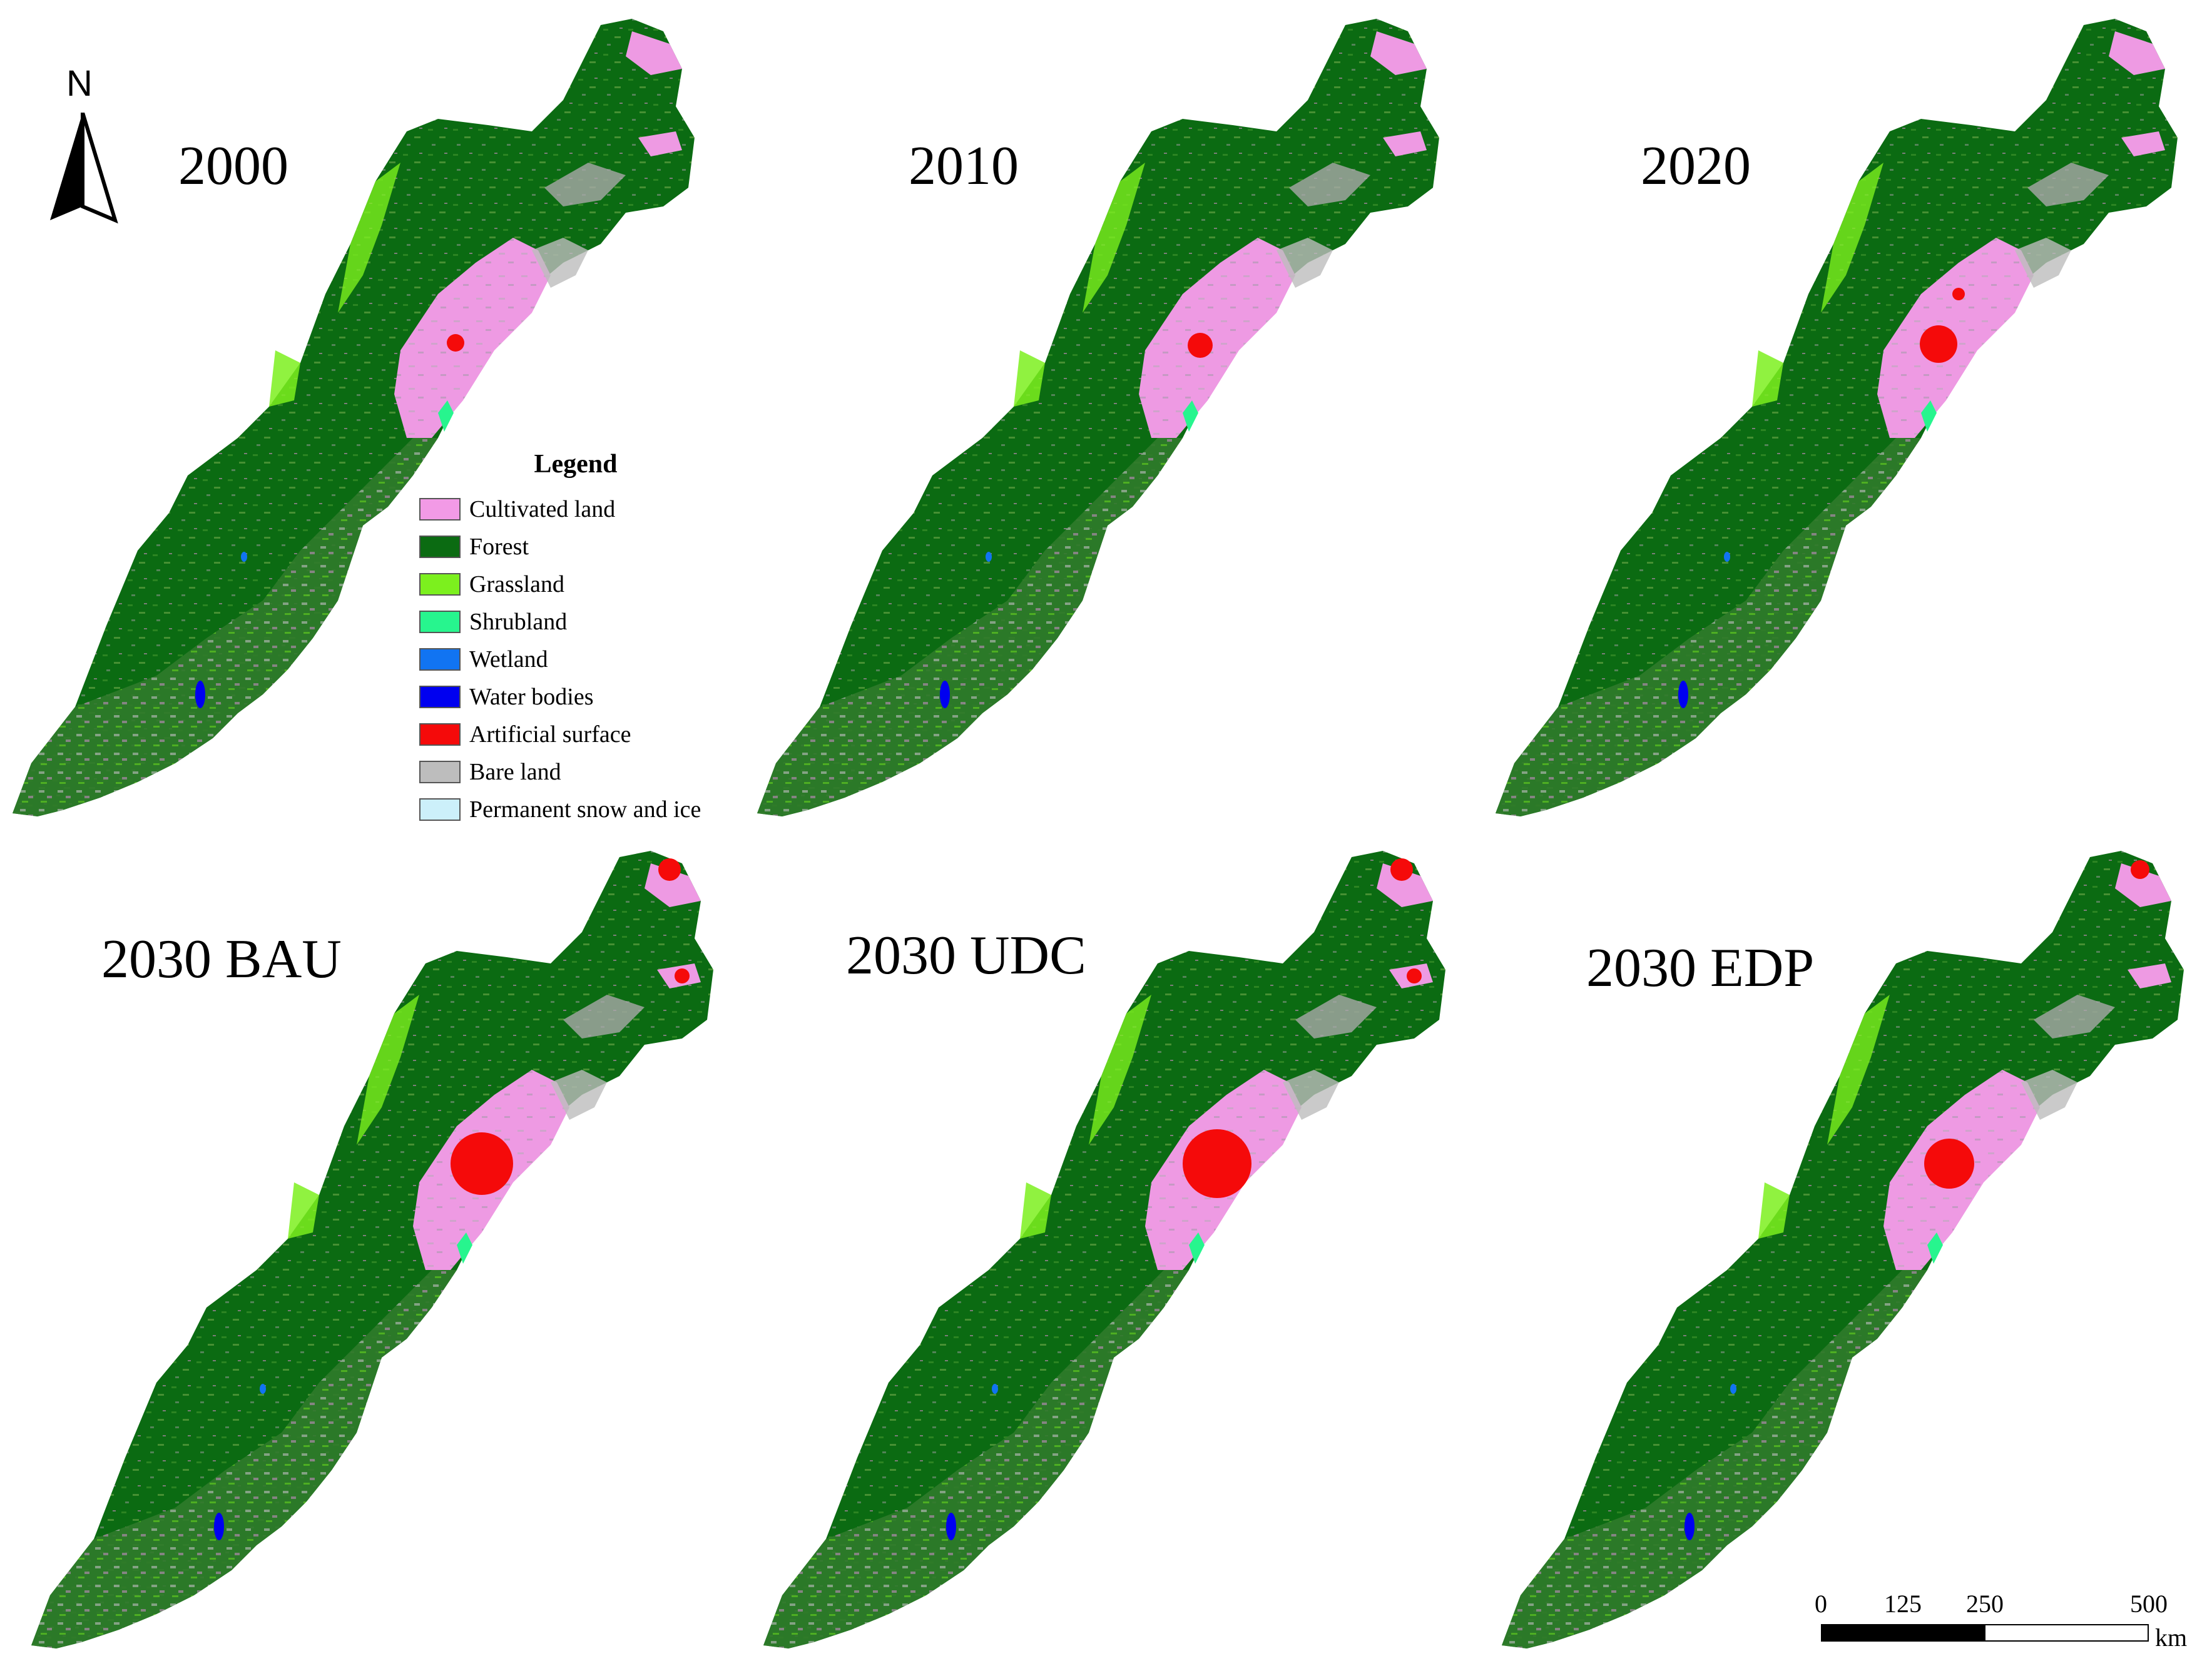  What do you see at coordinates (1696, 166) in the screenshot?
I see `panel-title-2020: 2020` at bounding box center [1696, 166].